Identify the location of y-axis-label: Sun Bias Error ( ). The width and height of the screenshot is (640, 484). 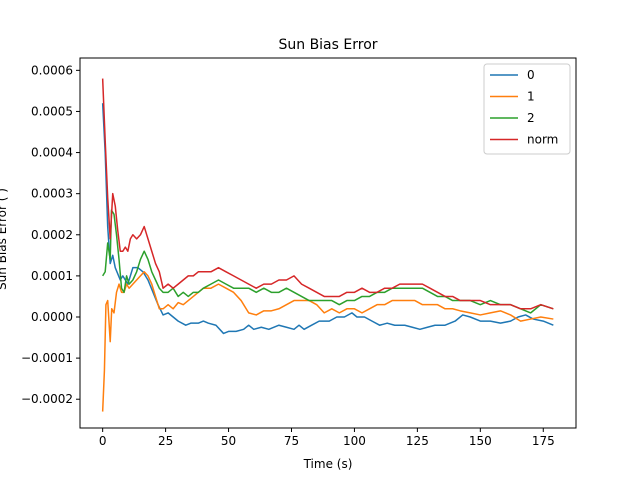
(4, 239).